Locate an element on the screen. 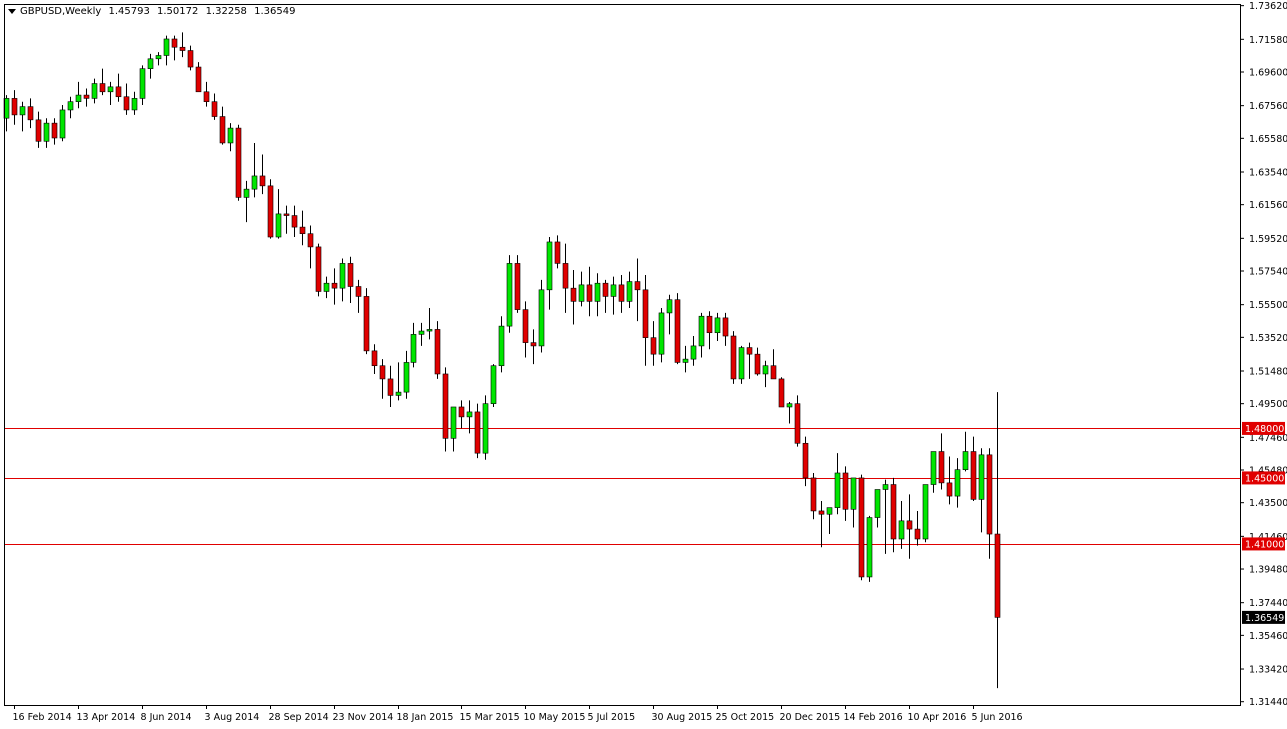 The height and width of the screenshot is (729, 1287). x-tick-label: 10 May 2015 is located at coordinates (555, 717).